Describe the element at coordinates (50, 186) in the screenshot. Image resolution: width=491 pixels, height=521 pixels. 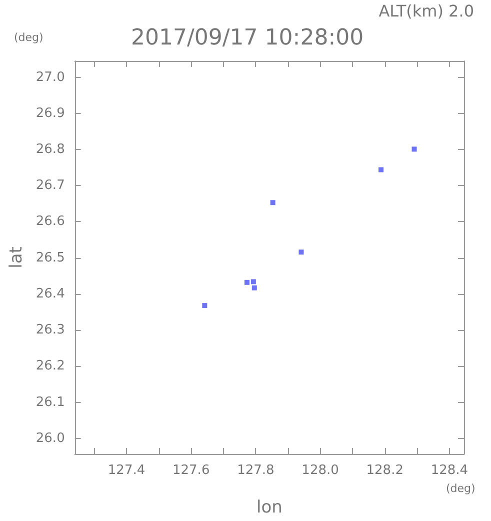
I see `y-tick-label: 26.7` at that location.